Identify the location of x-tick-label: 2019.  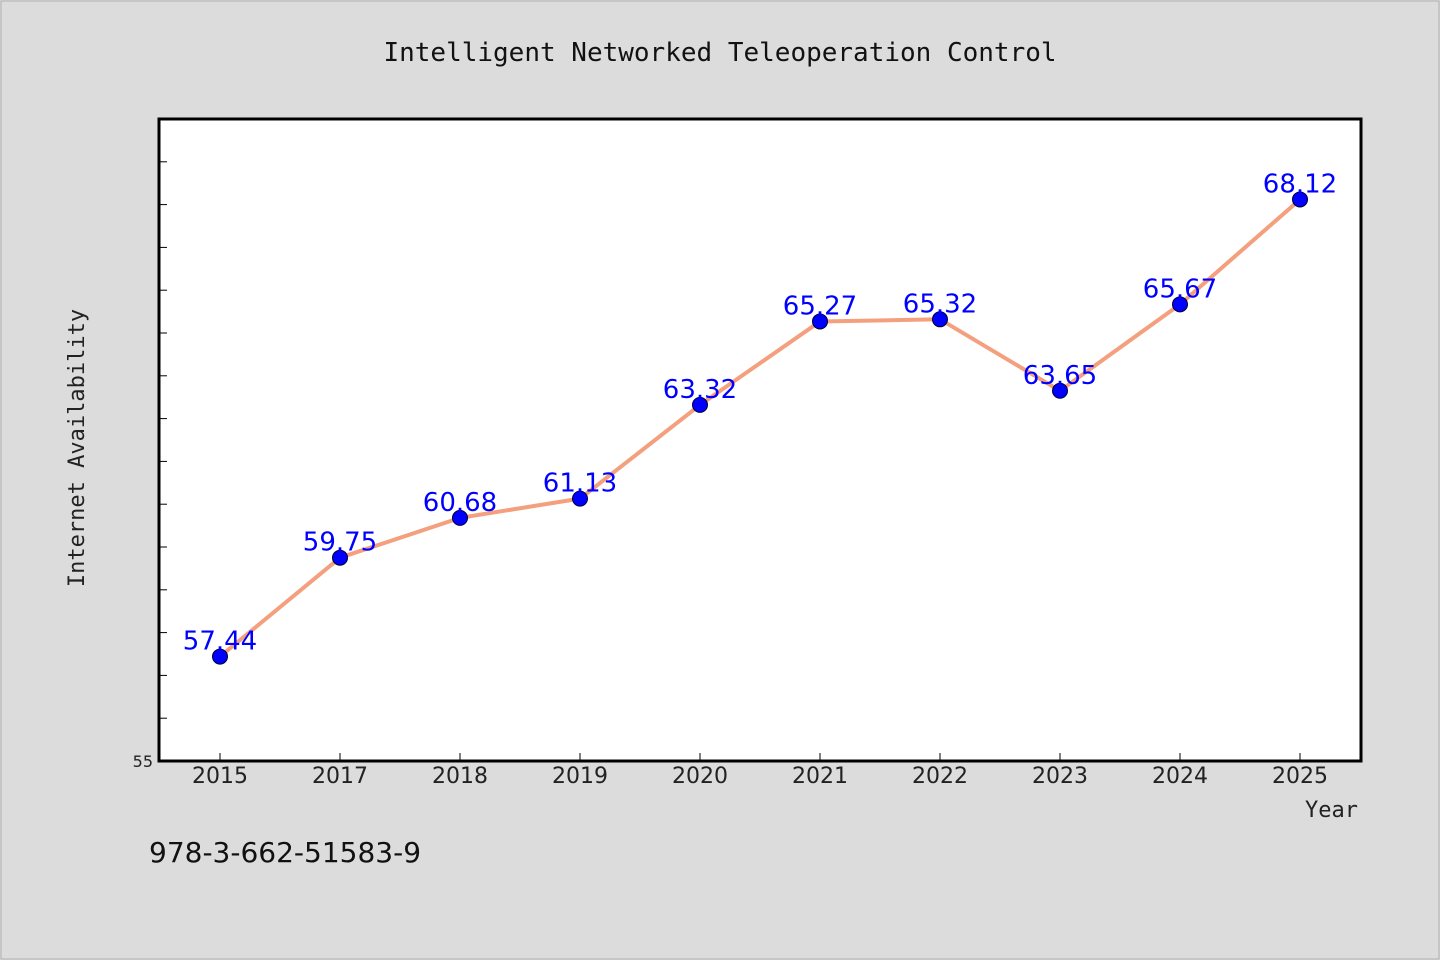
(580, 776).